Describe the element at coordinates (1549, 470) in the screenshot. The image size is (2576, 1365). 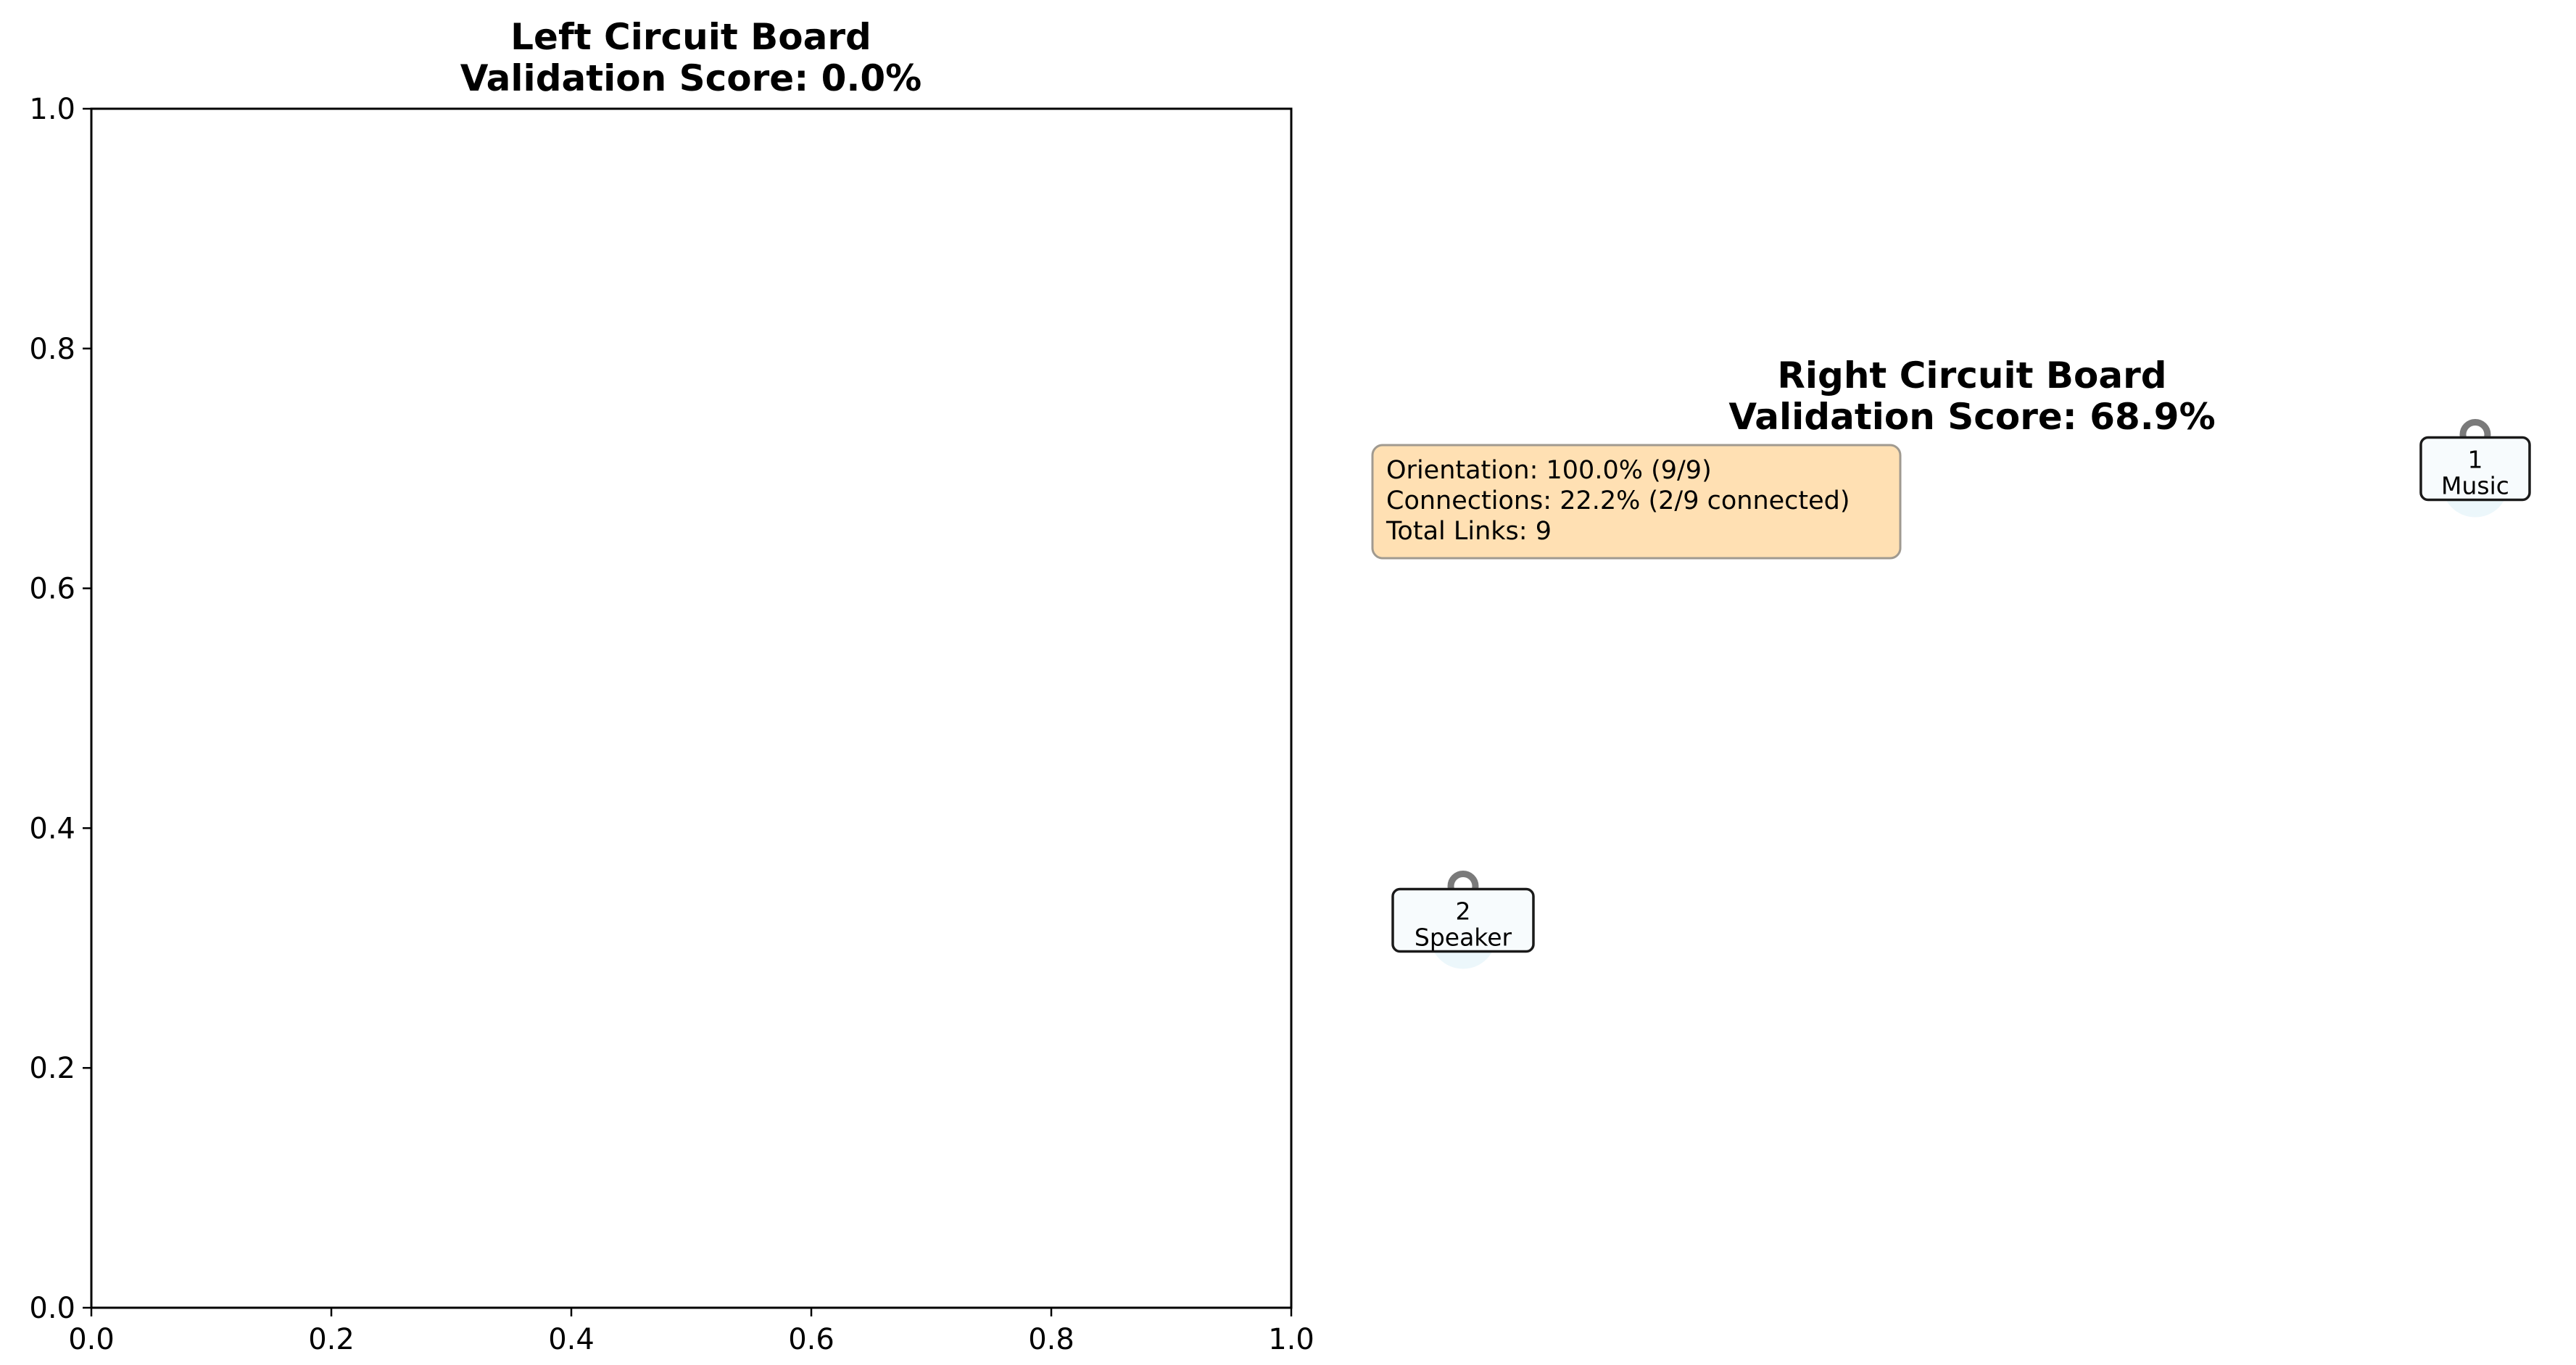
I see `info-line-orientation: Orientation: 100.0% (9/9)` at that location.